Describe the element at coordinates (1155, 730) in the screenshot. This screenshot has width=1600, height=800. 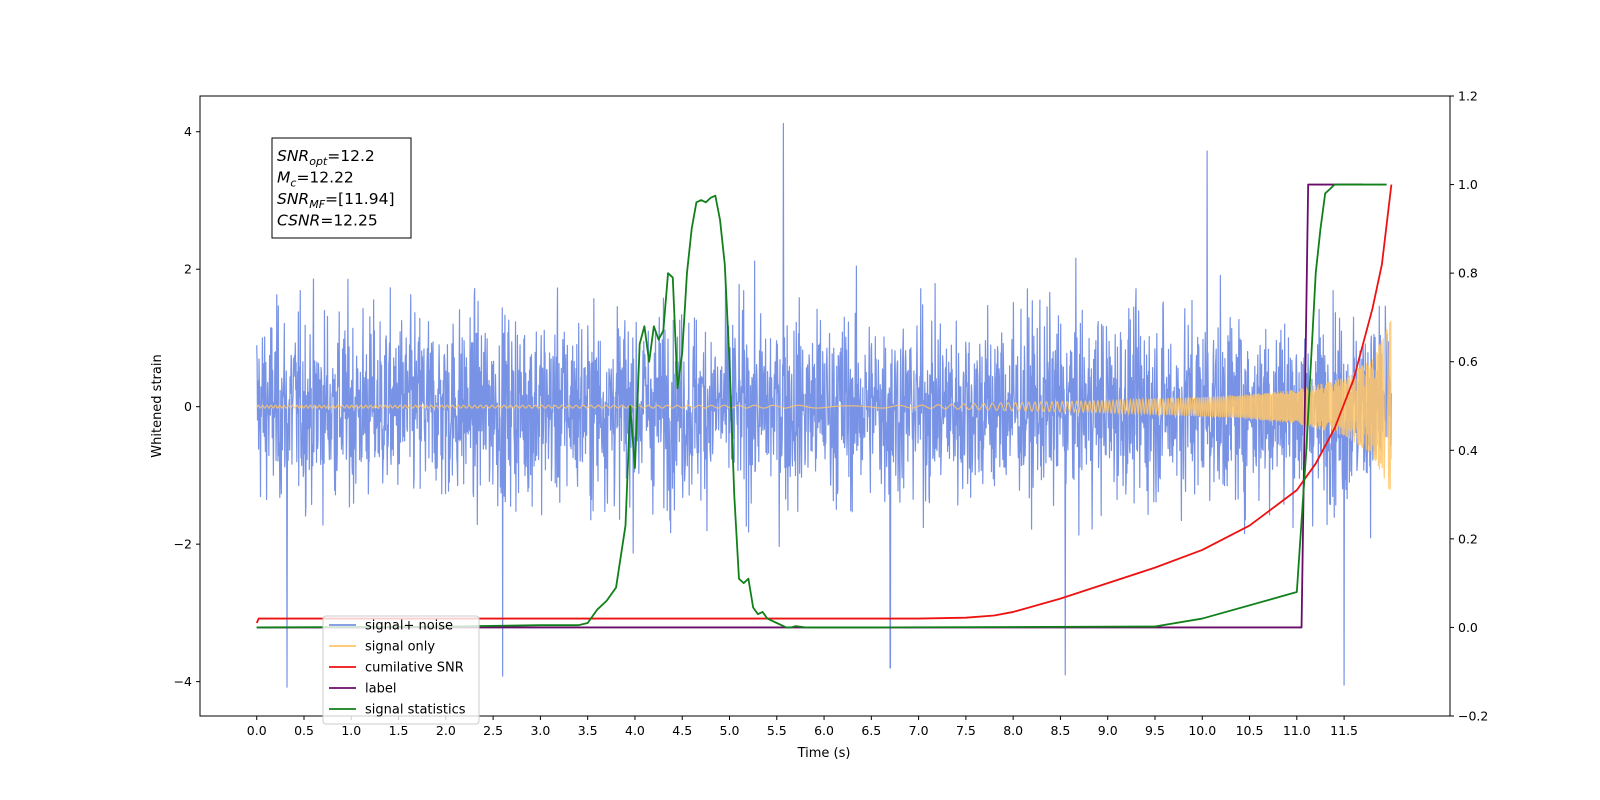
I see `x-tick-label: 9.5` at that location.